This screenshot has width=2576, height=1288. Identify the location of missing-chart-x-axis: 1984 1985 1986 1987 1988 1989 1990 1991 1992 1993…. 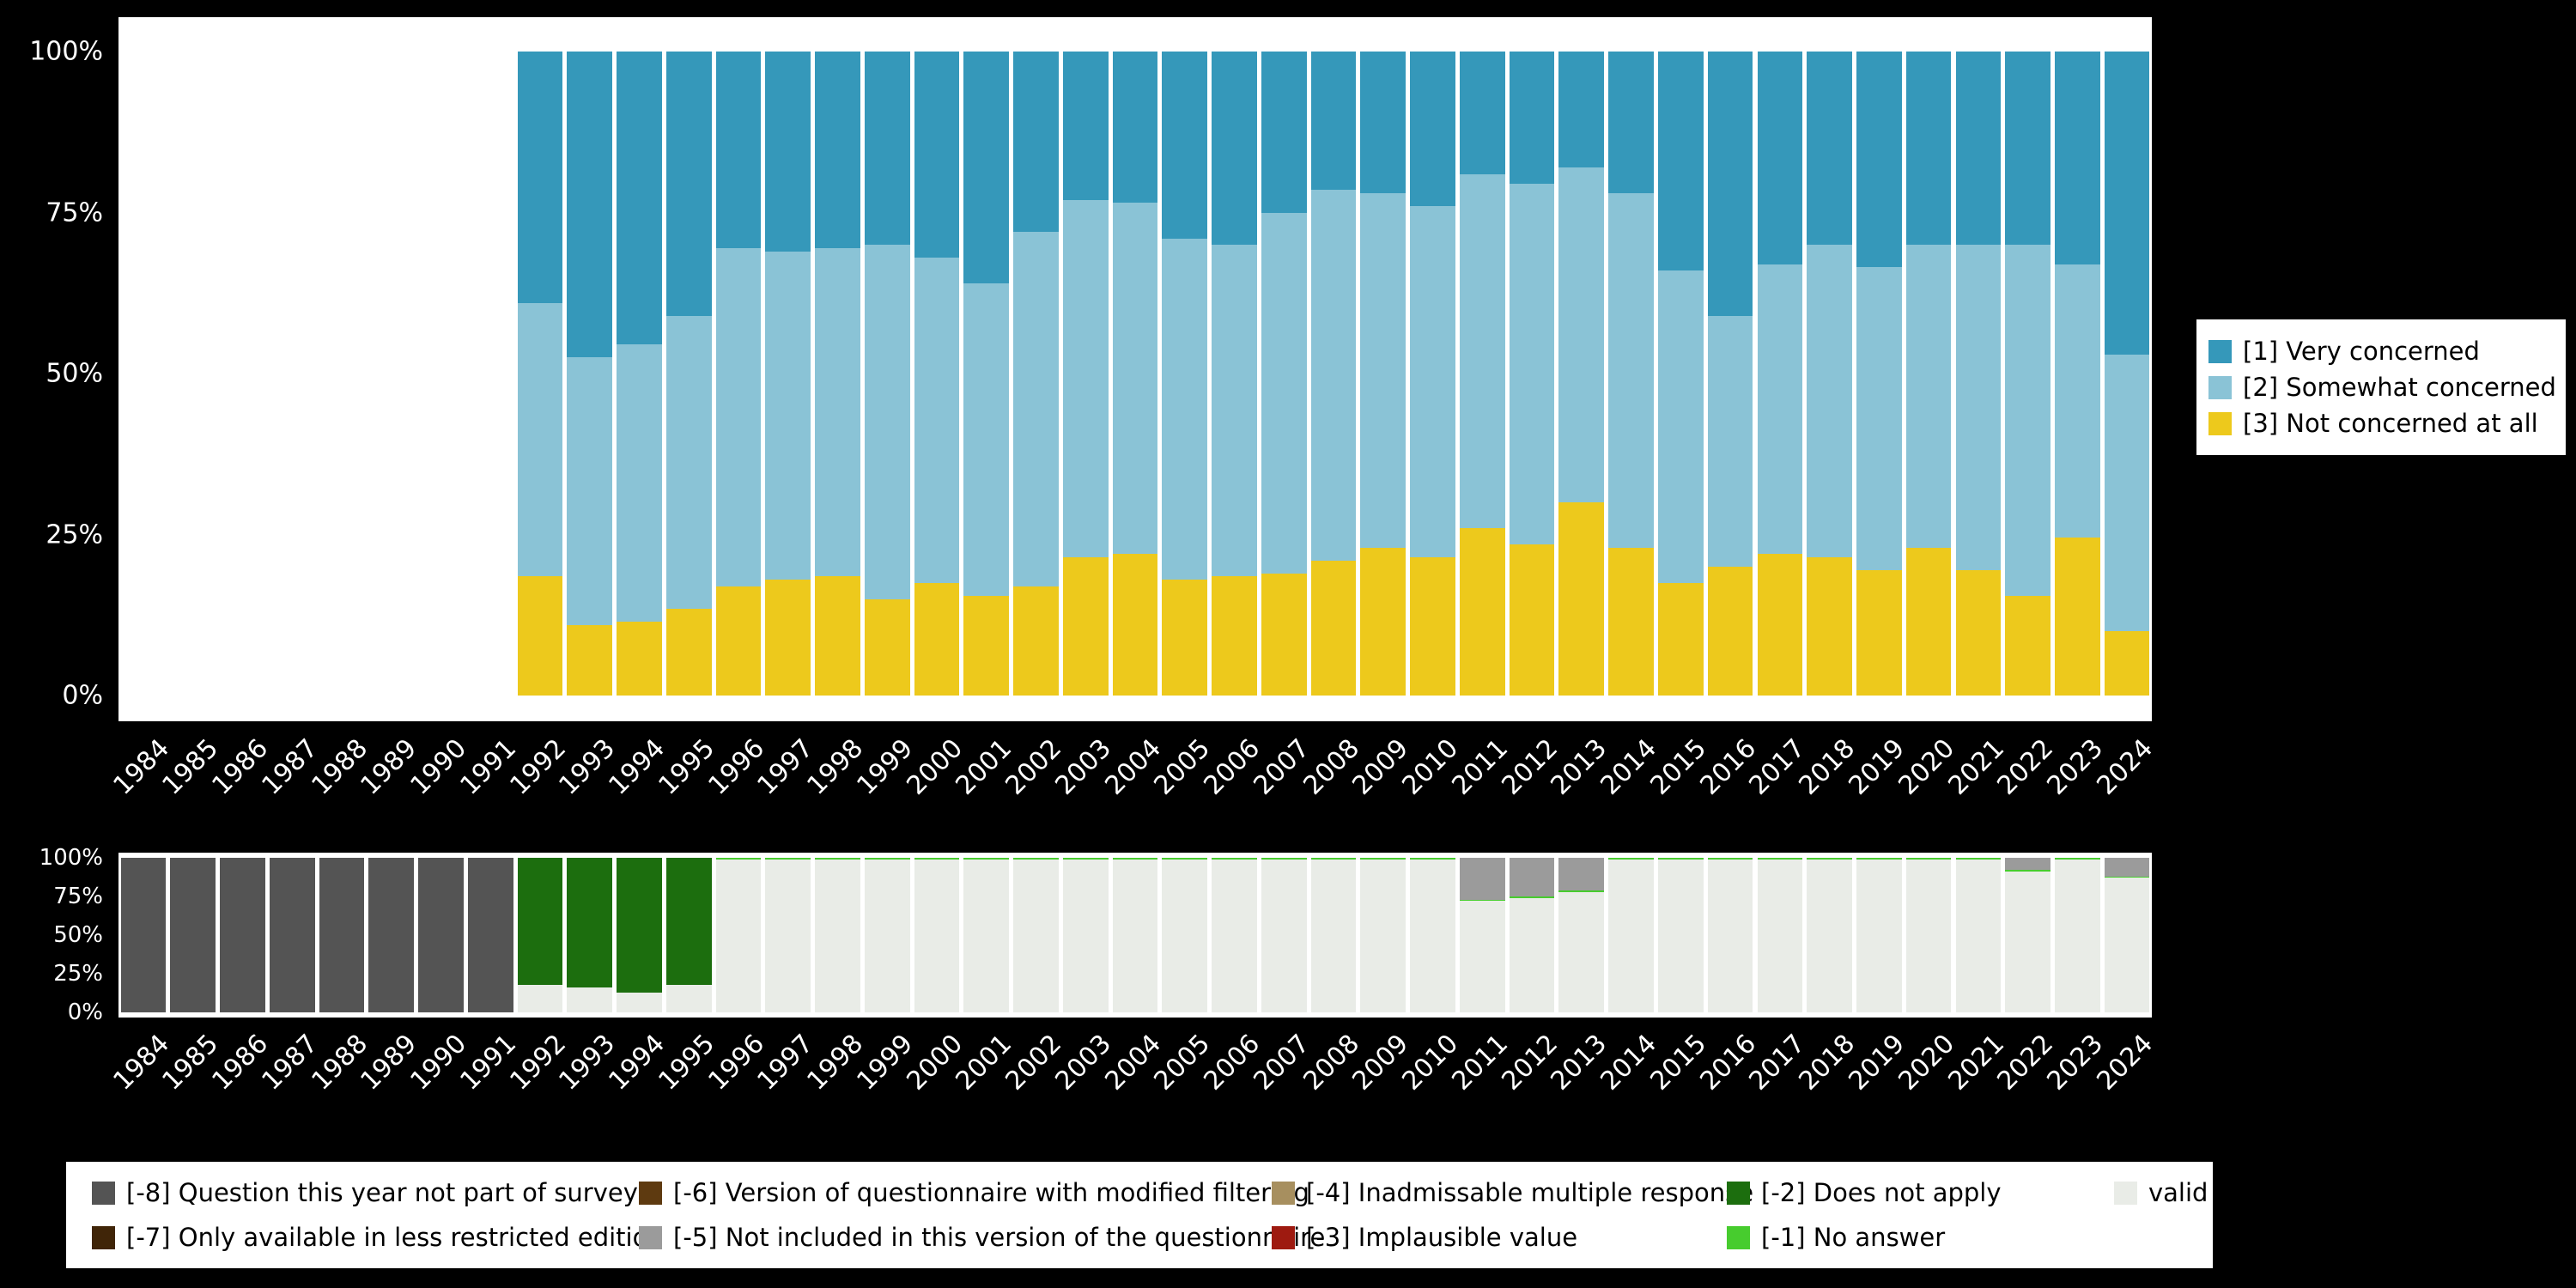
(1133, 1096).